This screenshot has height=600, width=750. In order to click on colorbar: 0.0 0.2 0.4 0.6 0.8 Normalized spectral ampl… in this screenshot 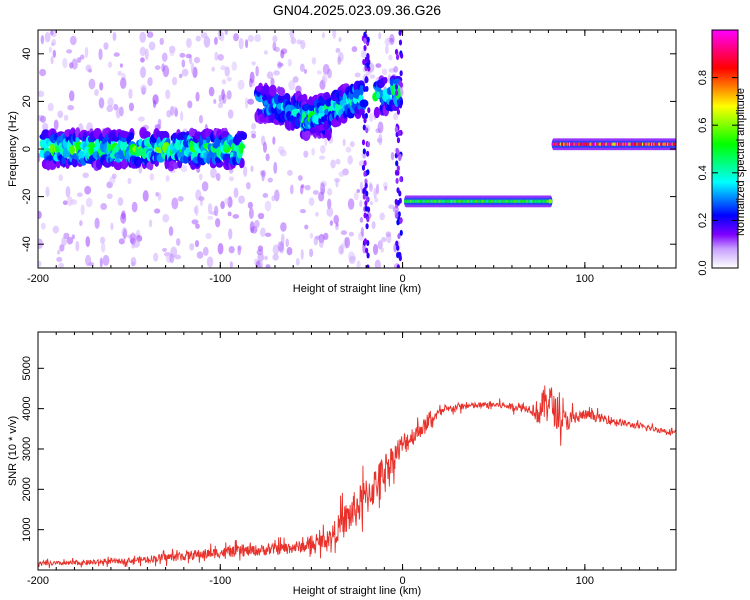, I will do `click(722, 152)`.